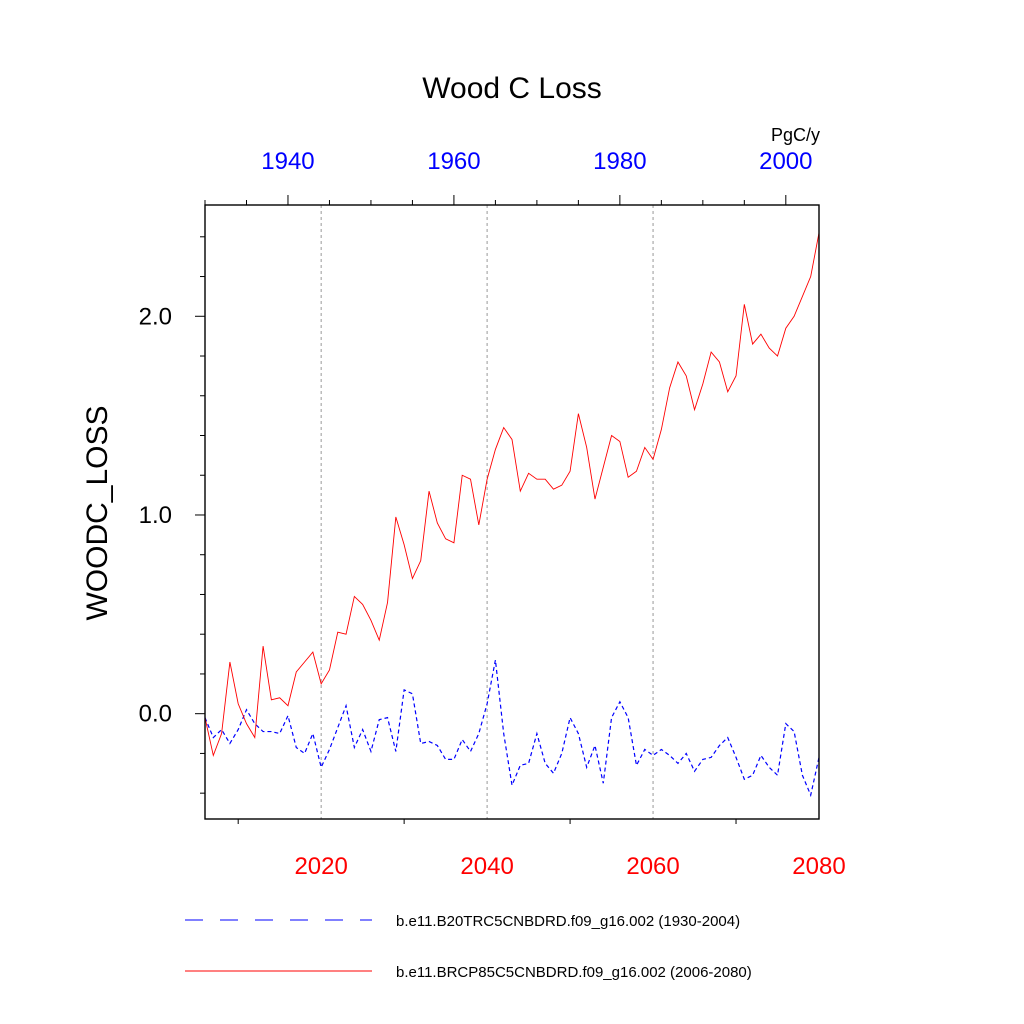 Image resolution: width=1024 pixels, height=1024 pixels. Describe the element at coordinates (97, 512) in the screenshot. I see `y-axis-label: WOODC_LOSS` at that location.